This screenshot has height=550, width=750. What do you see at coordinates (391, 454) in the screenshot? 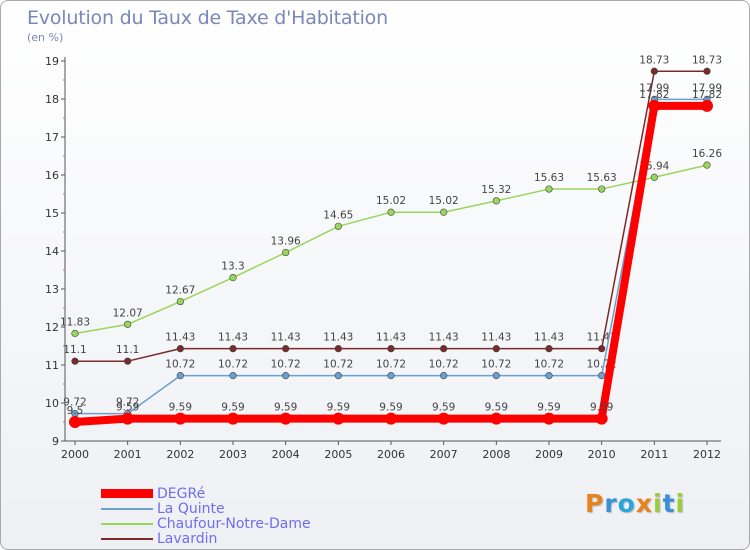
I see `x-tick-label: 2006` at bounding box center [391, 454].